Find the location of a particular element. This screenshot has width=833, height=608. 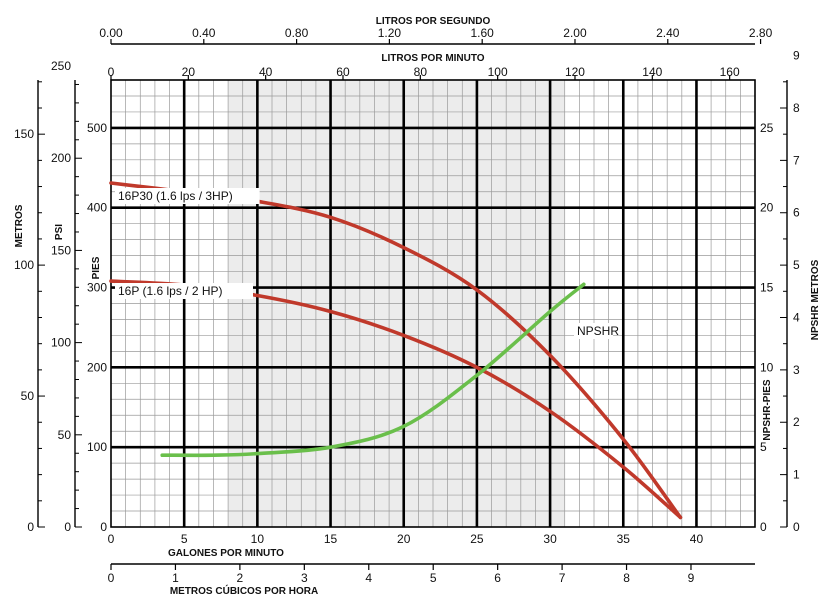

tick-label-m3h: 9 is located at coordinates (691, 578).